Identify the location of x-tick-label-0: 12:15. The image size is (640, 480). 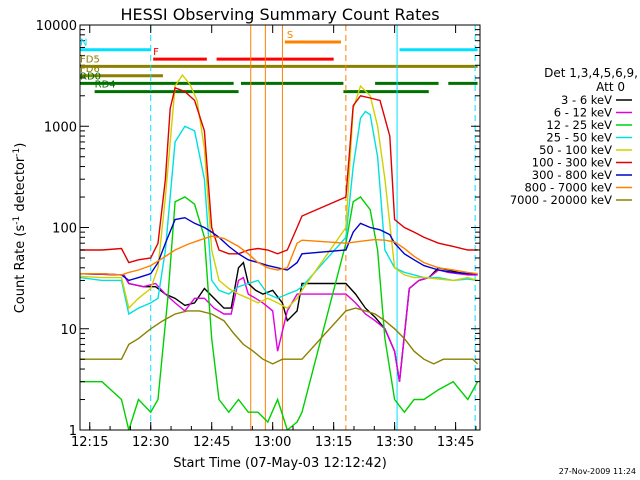
(89, 442).